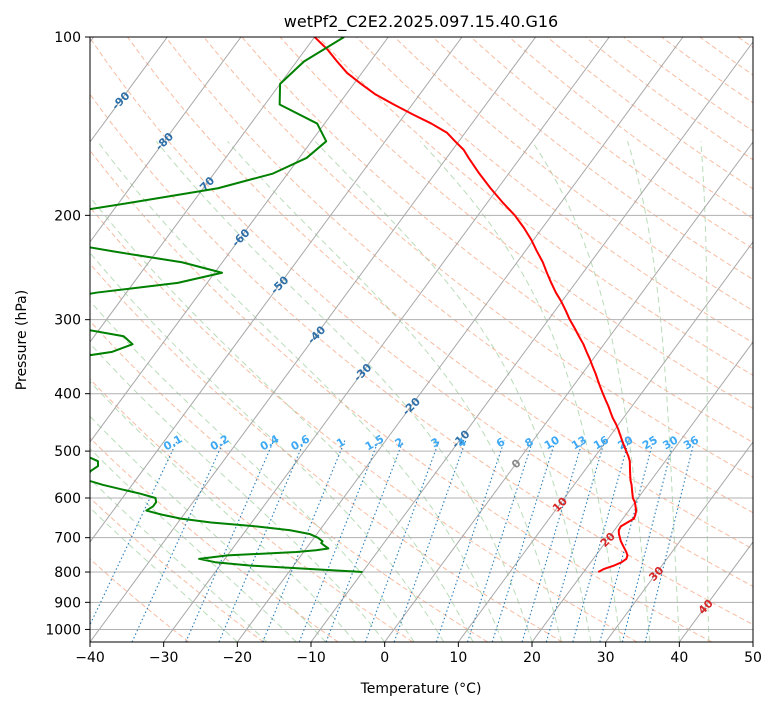  Describe the element at coordinates (532, 658) in the screenshot. I see `x-tick-label: 20` at that location.